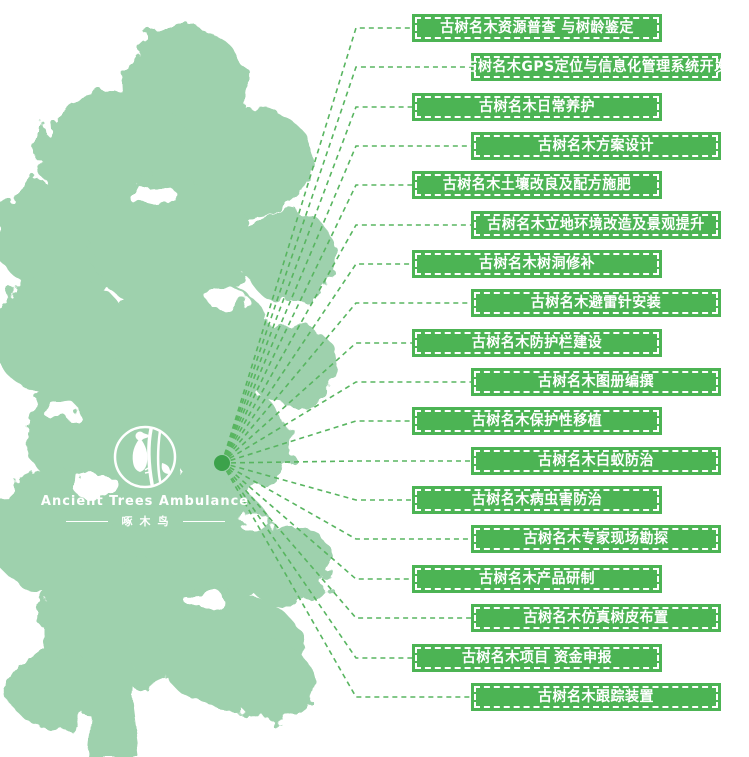  What do you see at coordinates (148, 521) in the screenshot?
I see `logo-subtitle: 啄木鸟` at bounding box center [148, 521].